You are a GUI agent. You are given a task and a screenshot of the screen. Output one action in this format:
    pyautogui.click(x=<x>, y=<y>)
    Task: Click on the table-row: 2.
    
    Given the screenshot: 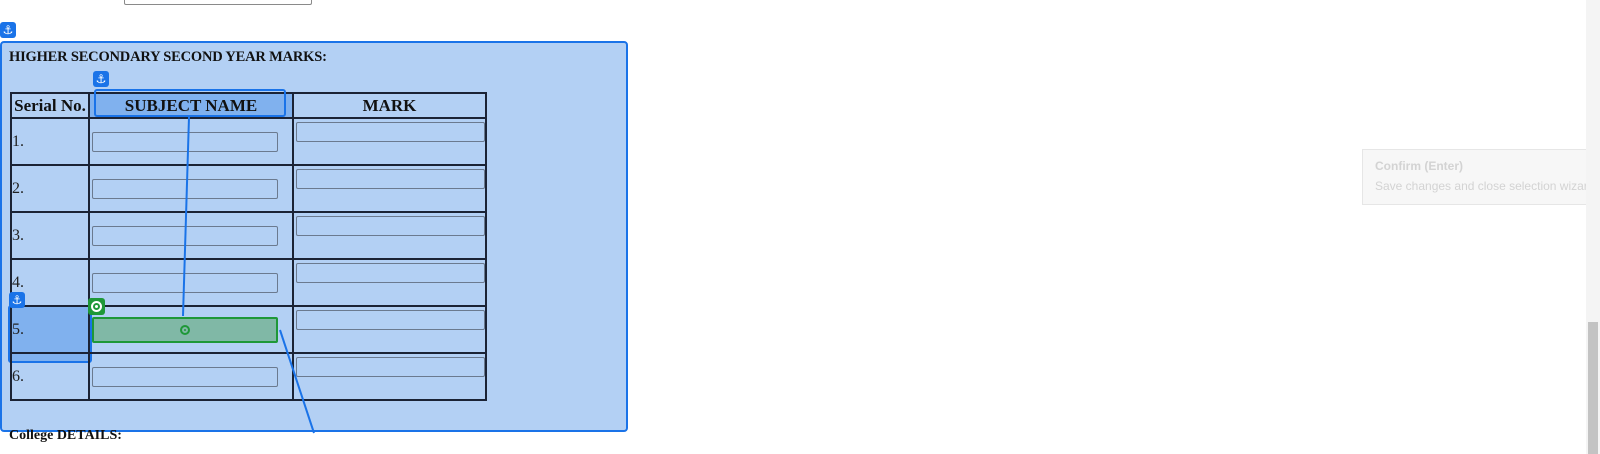 What is the action you would take?
    pyautogui.click(x=248, y=188)
    